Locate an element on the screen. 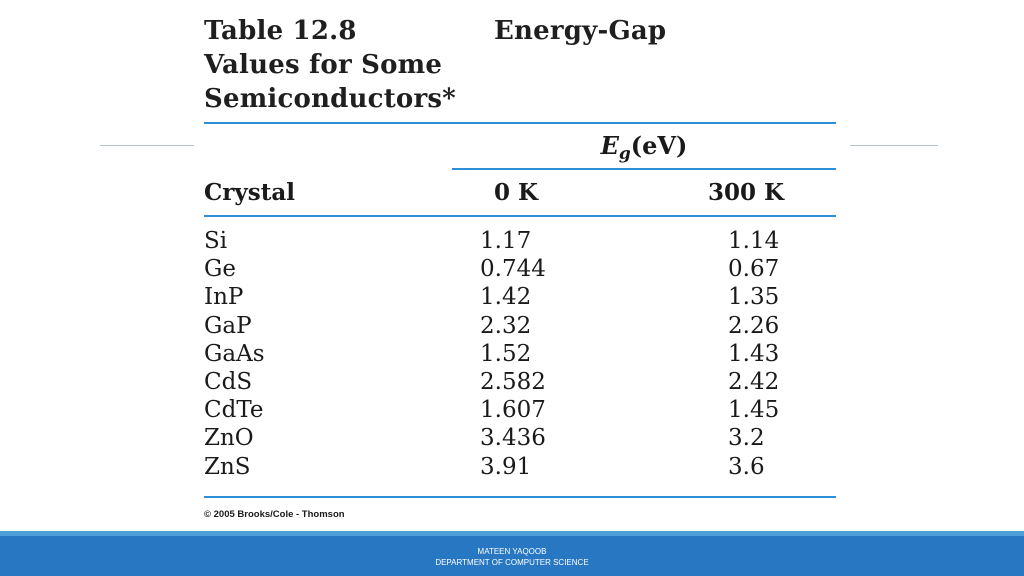 This screenshot has width=1024, height=576. crystal-name: CdTe is located at coordinates (234, 410).